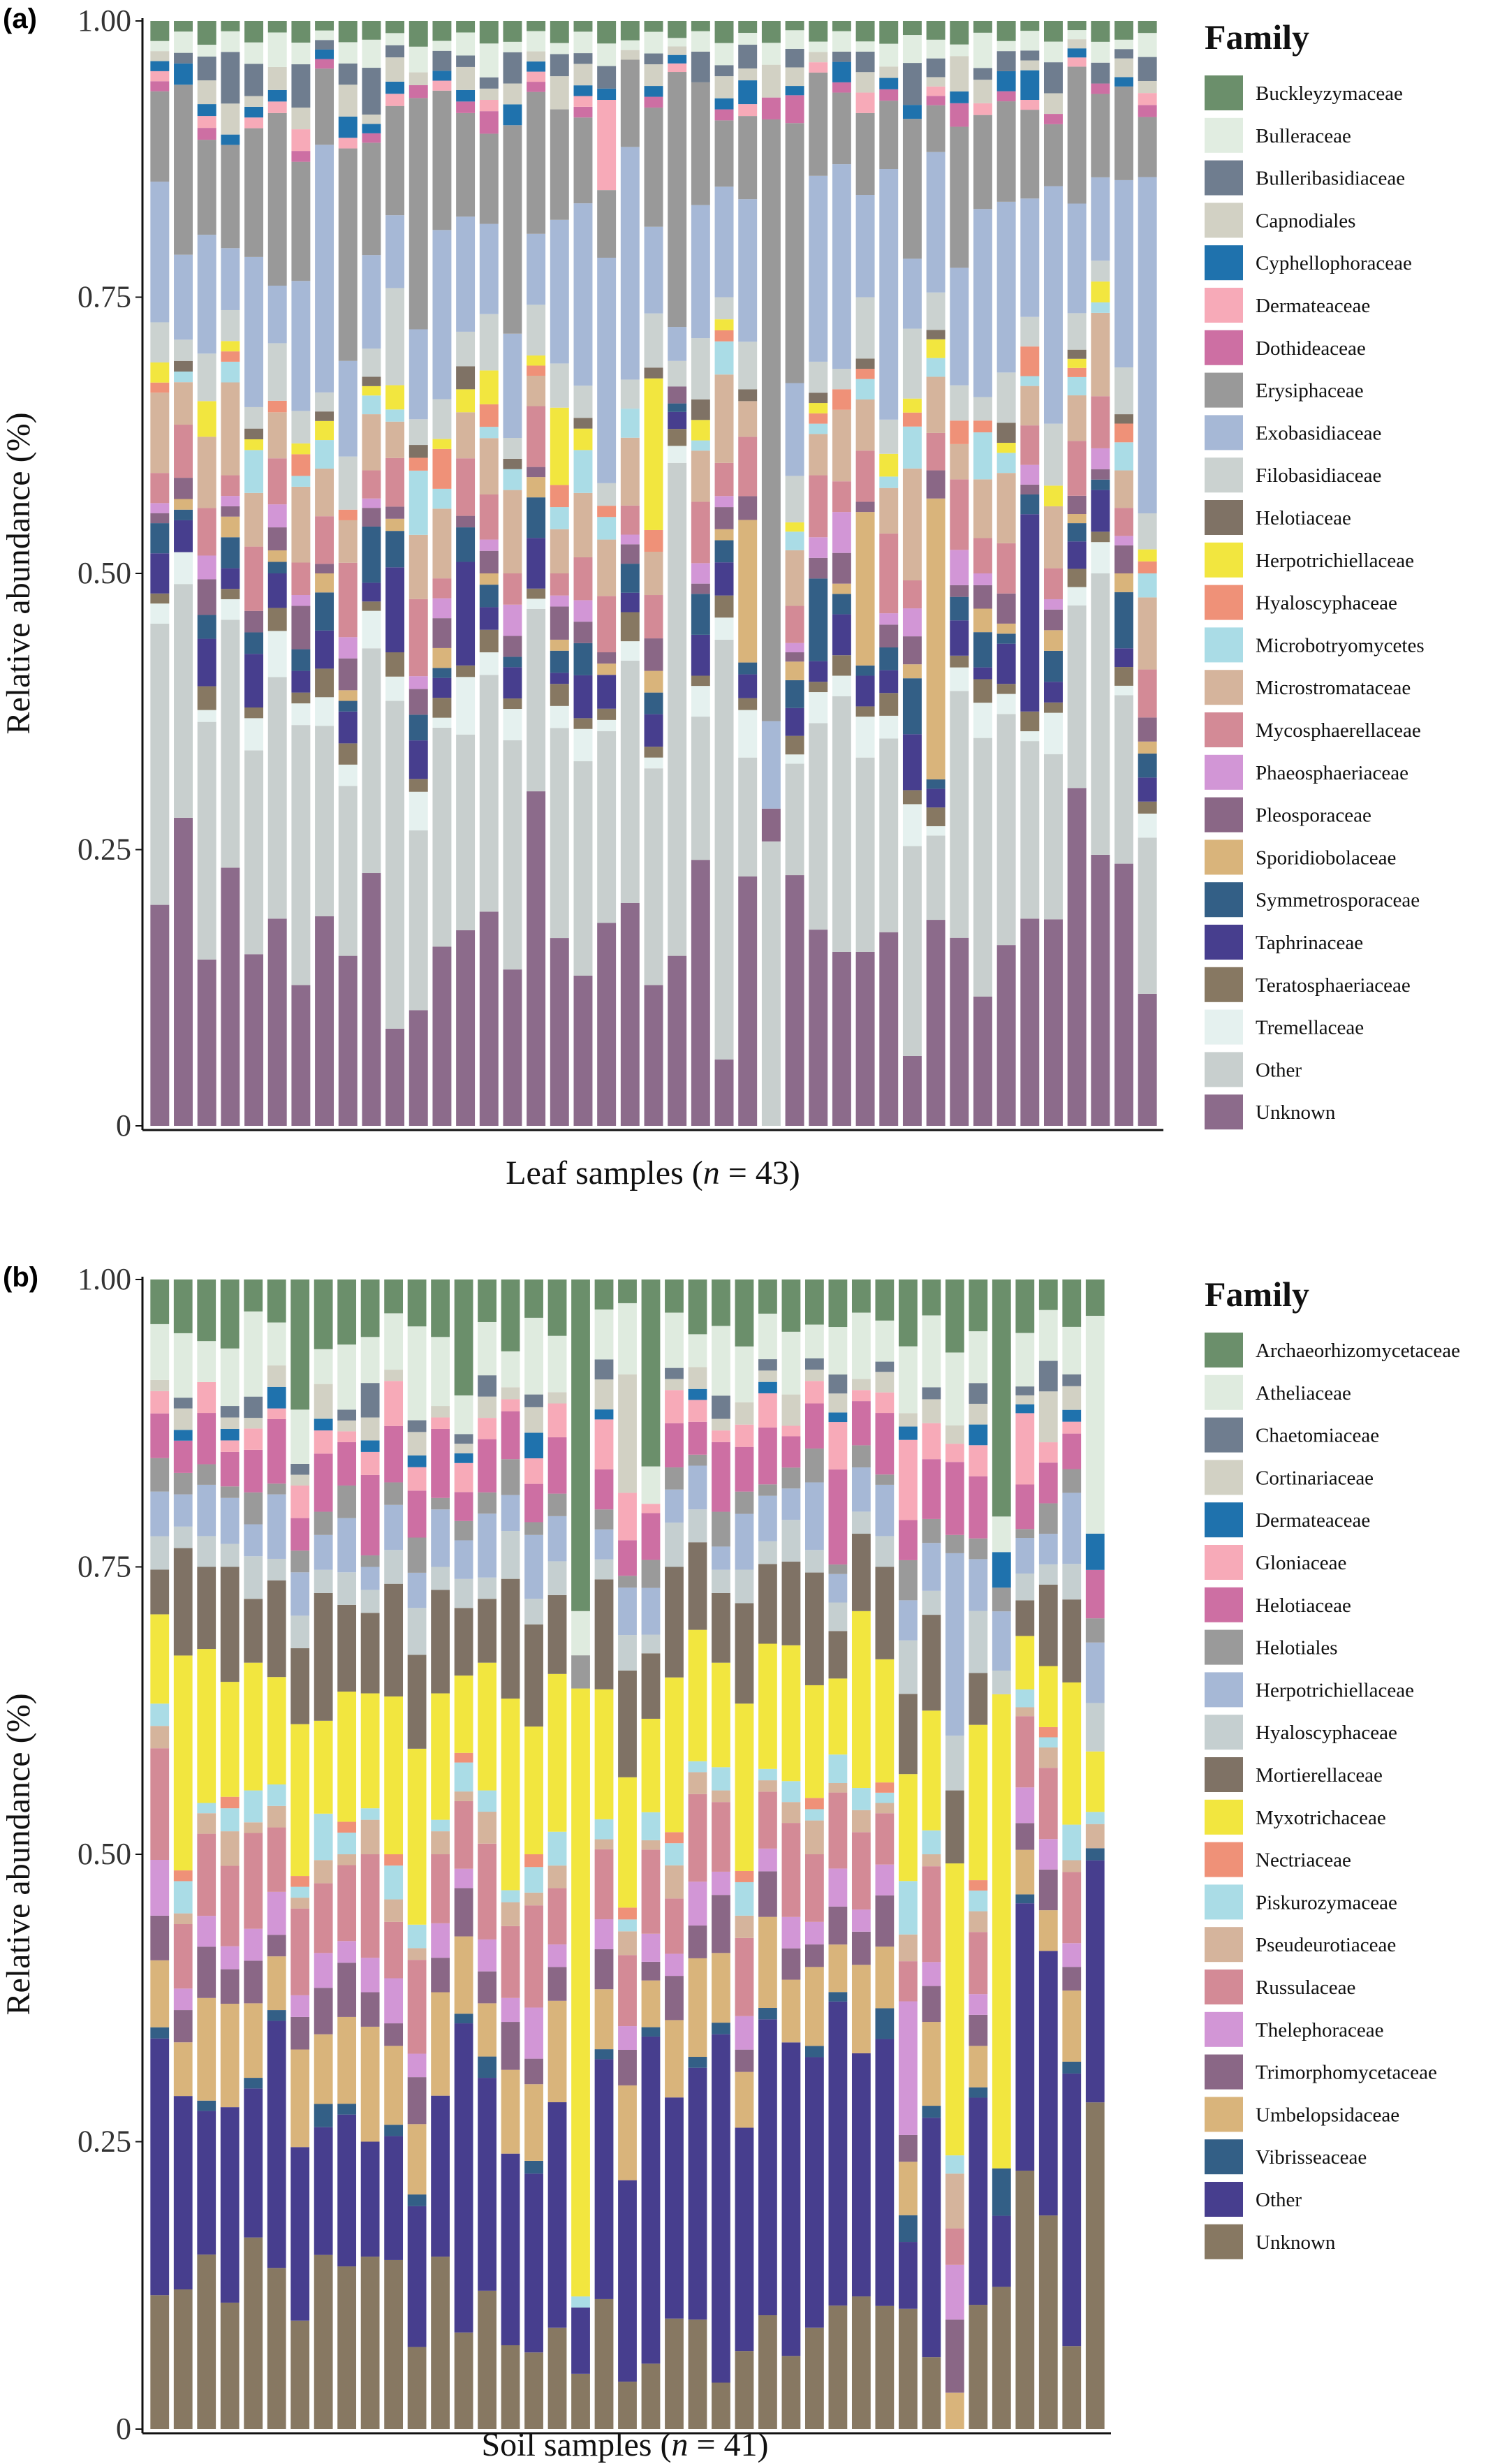 The image size is (1486, 2464). I want to click on panel-b-legend-label: Helotiales, so click(1297, 1648).